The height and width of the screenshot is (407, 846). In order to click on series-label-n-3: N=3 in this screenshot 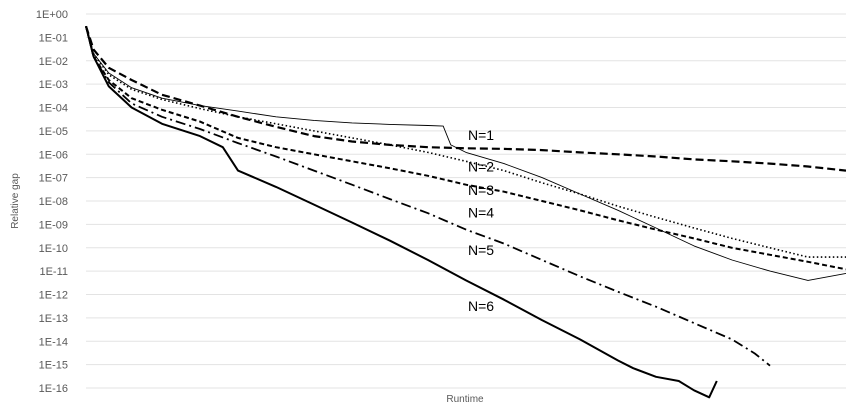, I will do `click(481, 190)`.